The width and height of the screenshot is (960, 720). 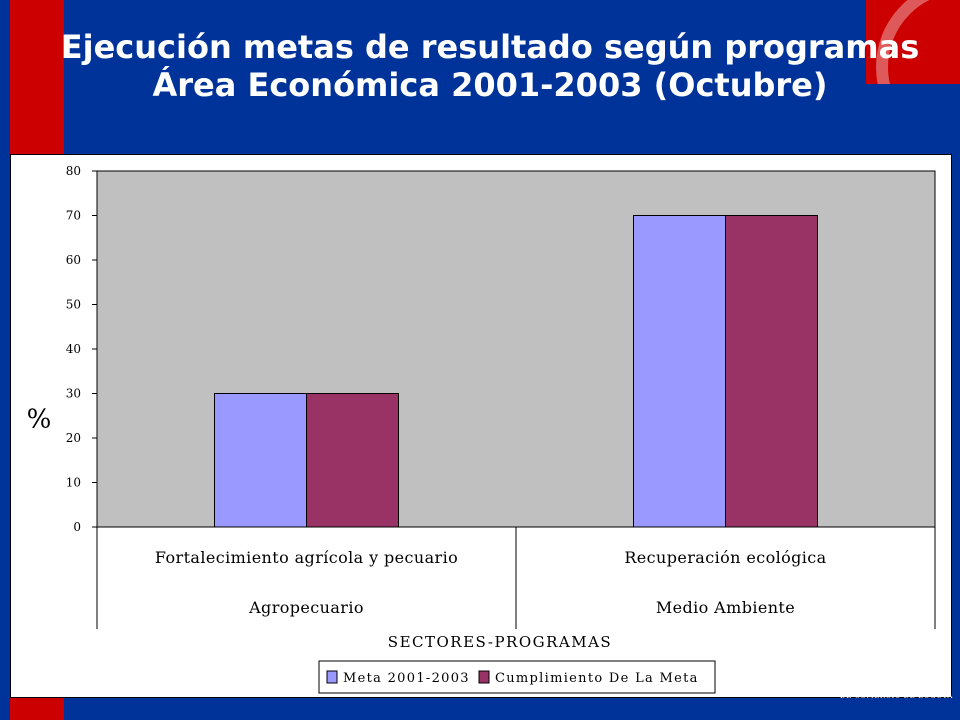 I want to click on title-line-2: Área Económica 2001-2003 (Octubre), so click(x=490, y=85).